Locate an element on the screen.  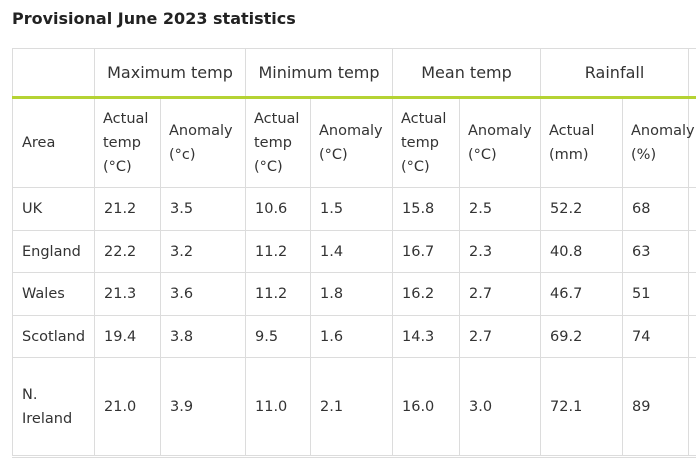
page-title: Provisional June 2023 statistics is located at coordinates (154, 18).